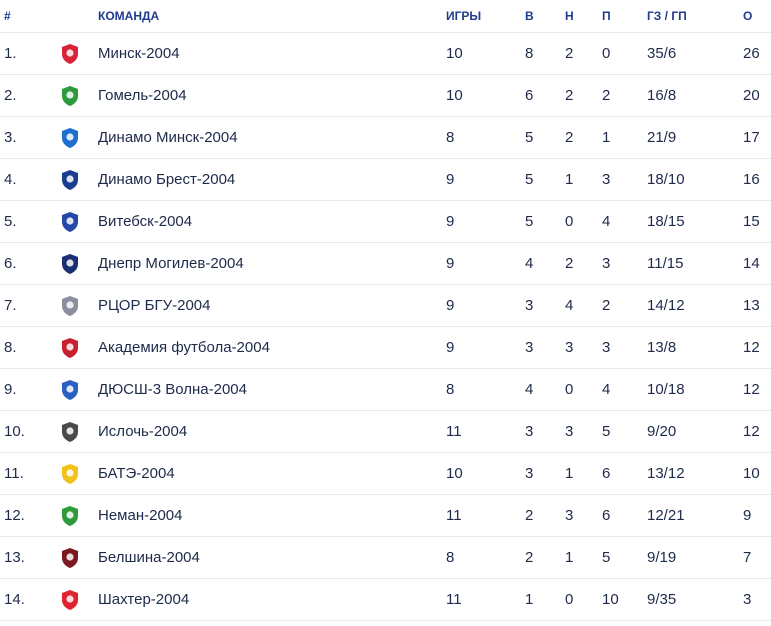 Image resolution: width=771 pixels, height=626 pixels. Describe the element at coordinates (757, 53) in the screenshot. I see `row-points: 26` at that location.